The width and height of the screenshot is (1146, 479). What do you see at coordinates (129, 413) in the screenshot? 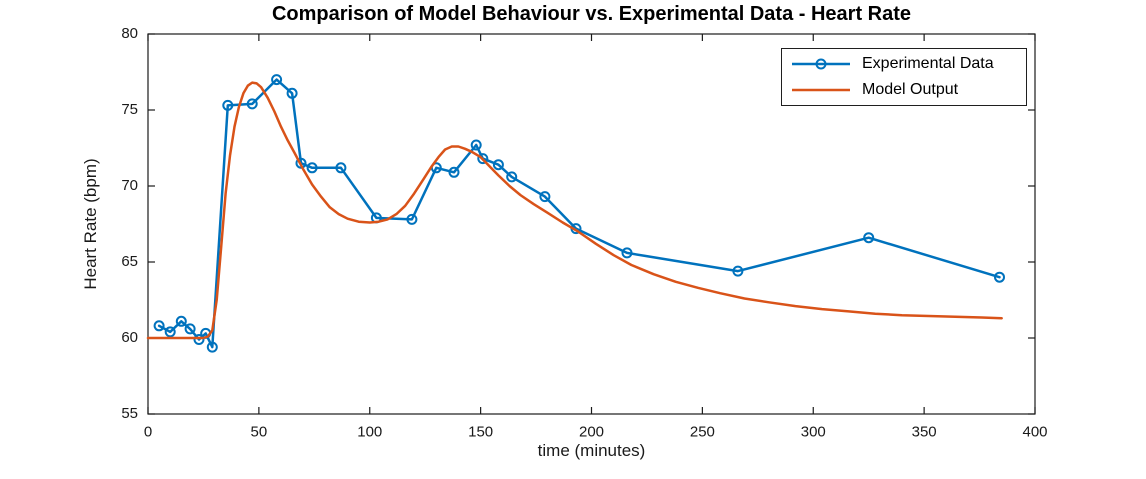
I see `y-tick-label: 55` at bounding box center [129, 413].